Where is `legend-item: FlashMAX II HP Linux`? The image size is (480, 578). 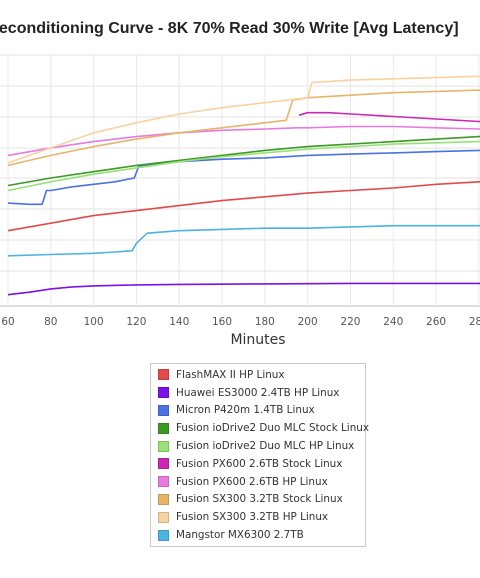 legend-item: FlashMAX II HP Linux is located at coordinates (258, 375).